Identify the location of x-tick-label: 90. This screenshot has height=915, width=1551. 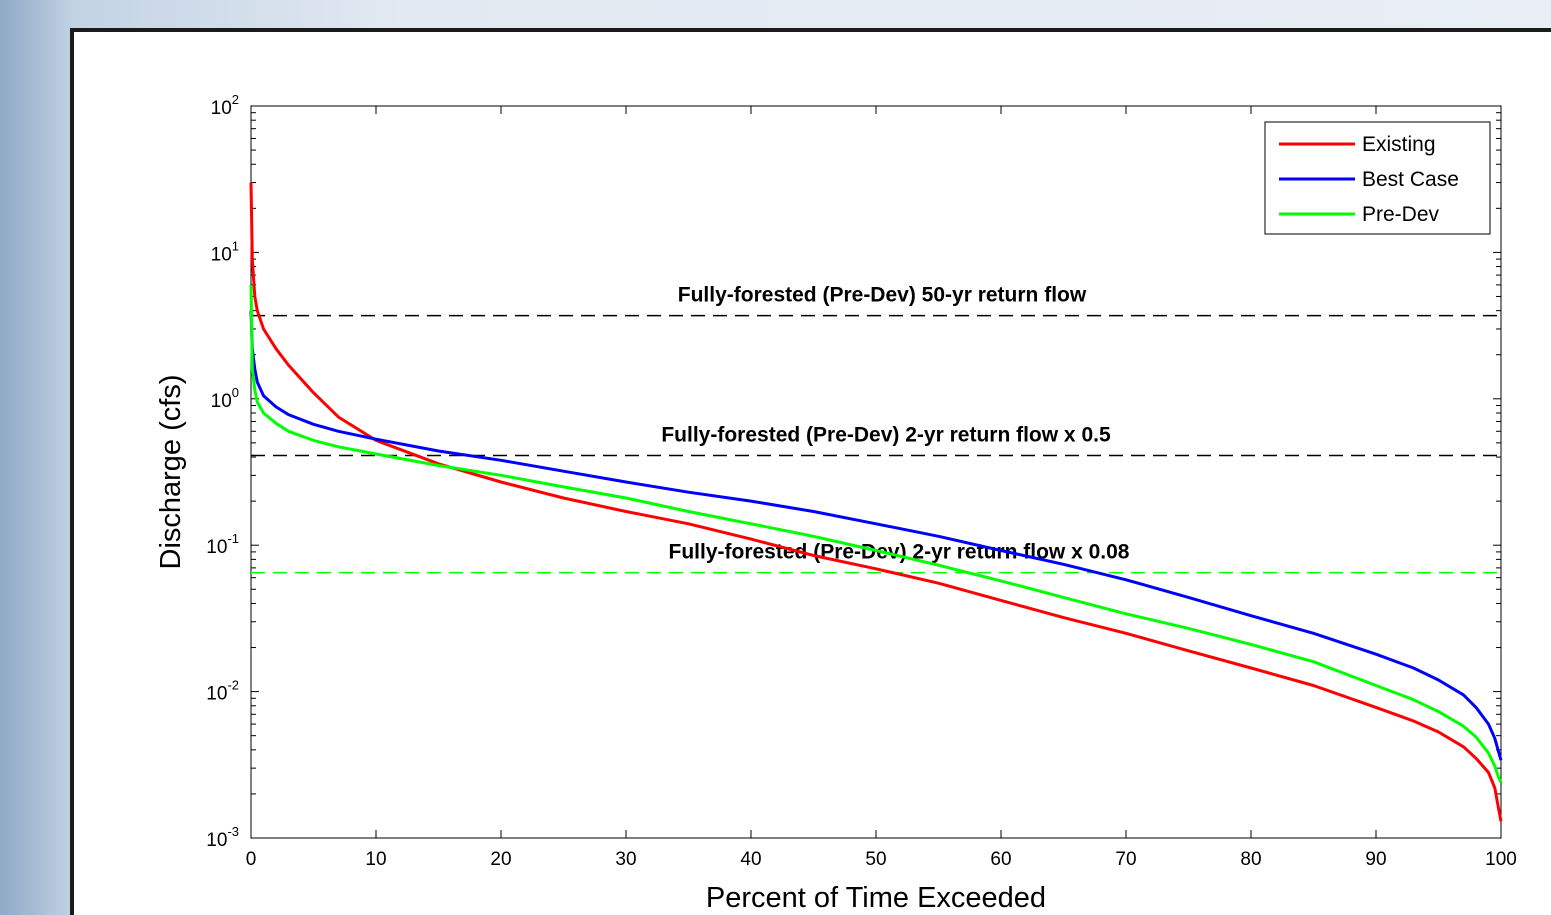
(1375, 859).